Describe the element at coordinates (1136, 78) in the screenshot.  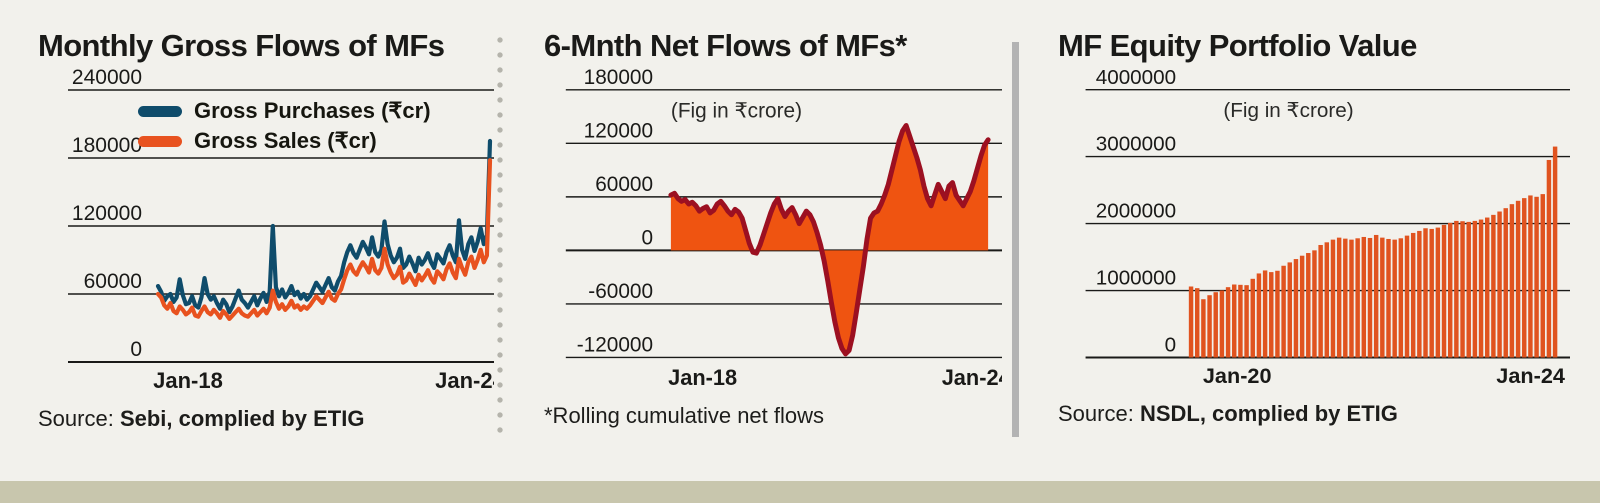
I see `y-tick-0: 4000000` at that location.